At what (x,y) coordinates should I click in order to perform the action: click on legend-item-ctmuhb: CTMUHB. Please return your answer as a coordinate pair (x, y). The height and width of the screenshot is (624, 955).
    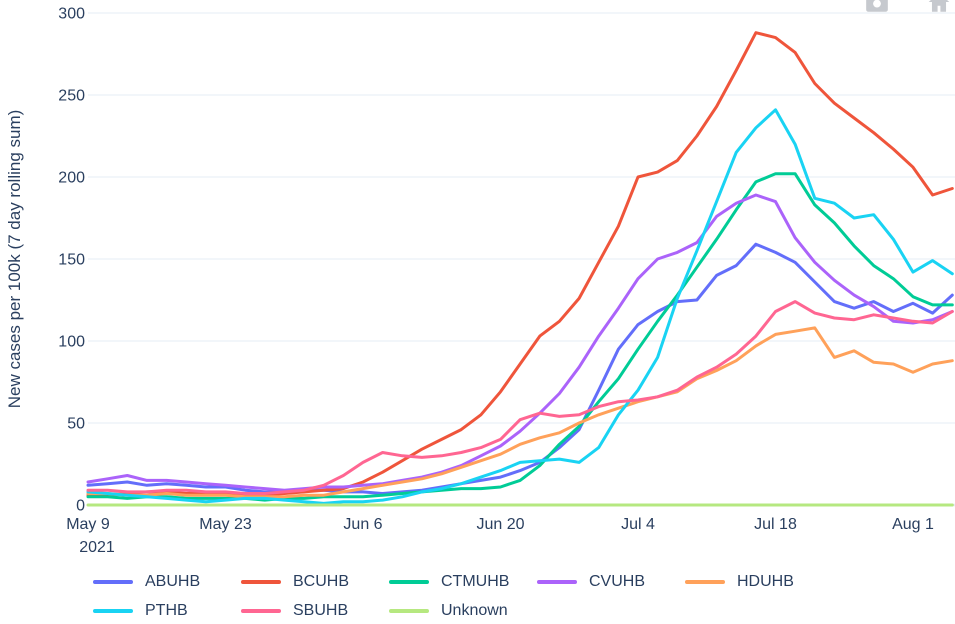
    Looking at the image, I should click on (463, 581).